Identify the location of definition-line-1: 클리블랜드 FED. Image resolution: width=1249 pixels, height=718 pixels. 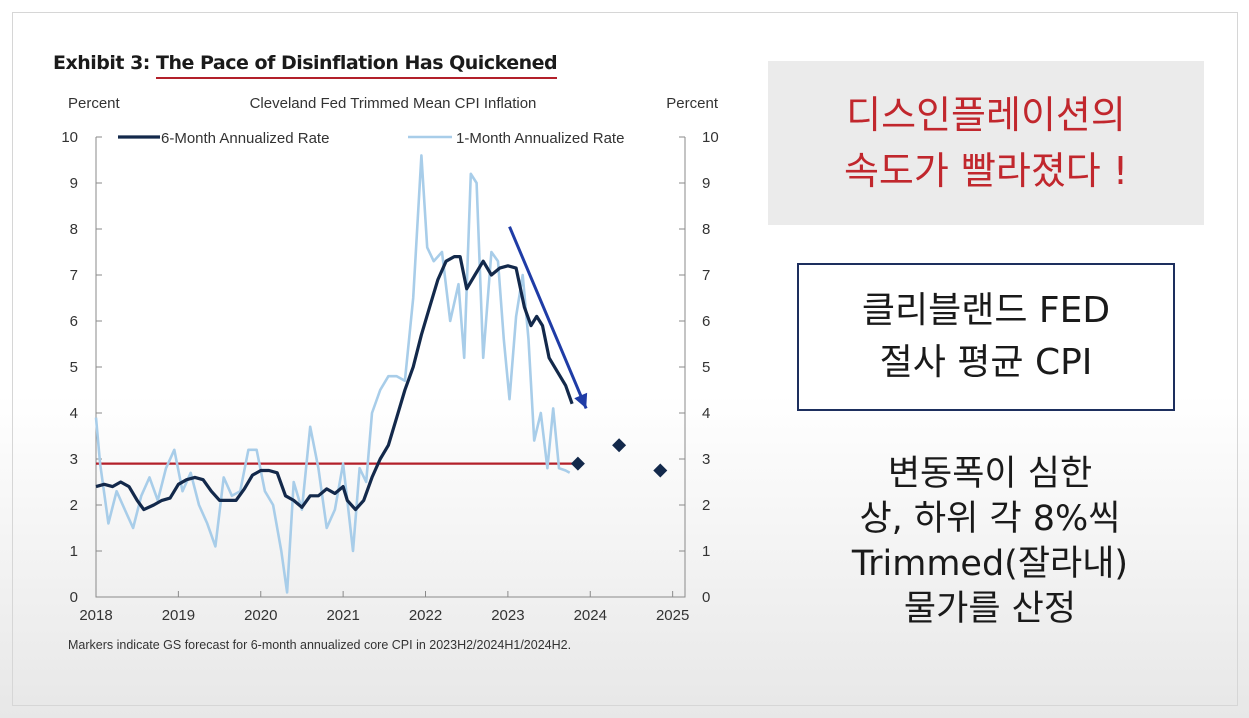
(986, 310).